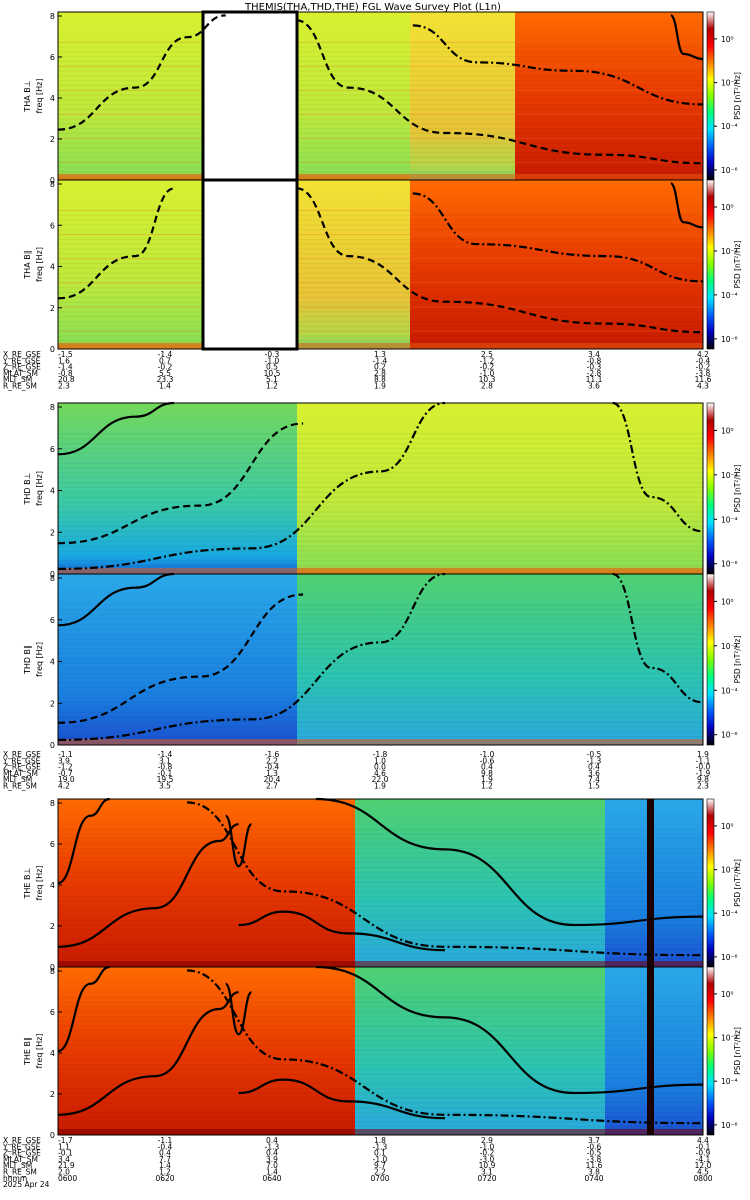 Image resolution: width=750 pixels, height=1200 pixels. What do you see at coordinates (64, 760) in the screenshot?
I see `ephemeris-value: 3.9` at bounding box center [64, 760].